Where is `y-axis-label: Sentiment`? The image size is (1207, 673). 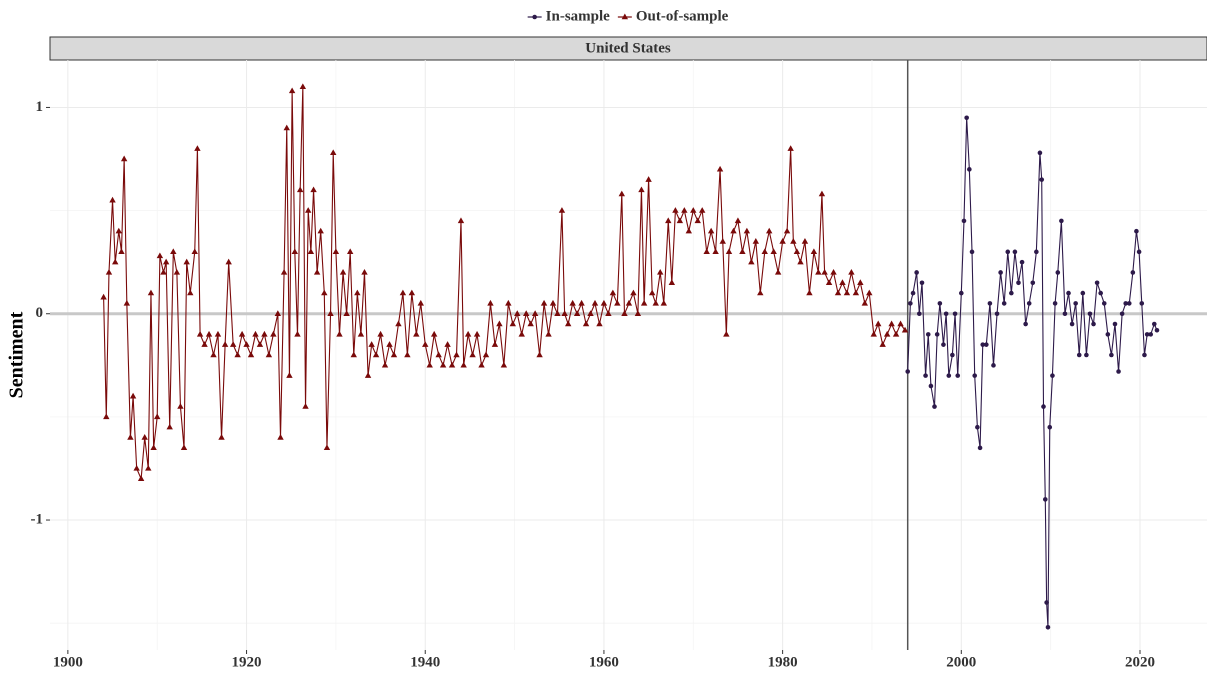 y-axis-label: Sentiment is located at coordinates (17, 354).